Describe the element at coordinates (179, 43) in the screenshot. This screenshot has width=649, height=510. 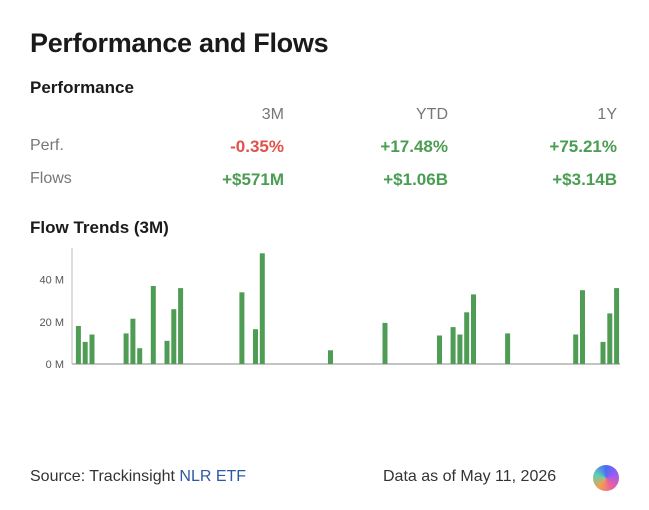
I see `page-title: Performance and Flows` at that location.